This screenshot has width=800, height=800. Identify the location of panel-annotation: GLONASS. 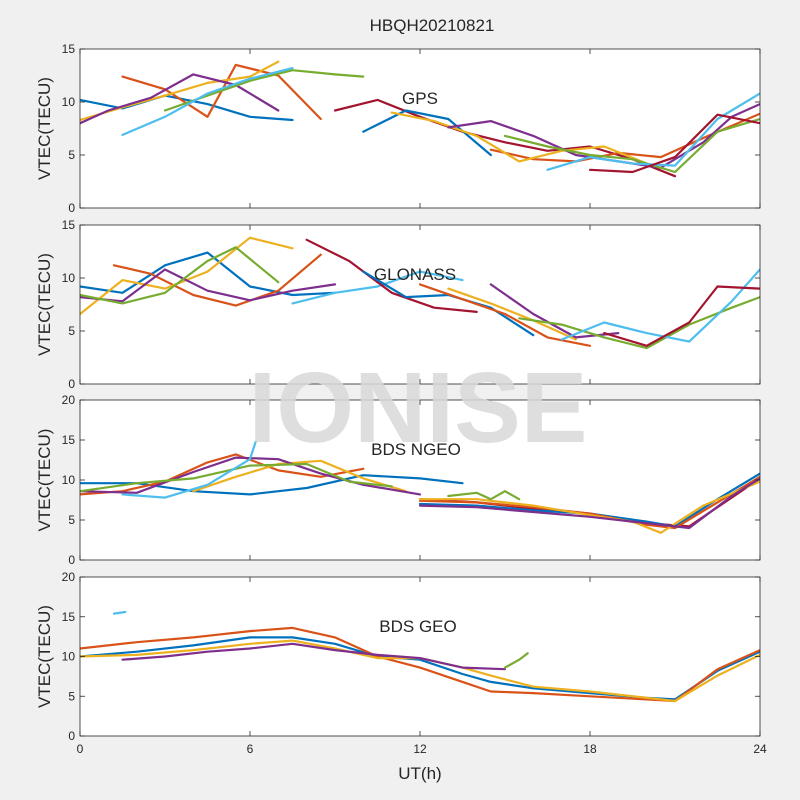
(415, 274).